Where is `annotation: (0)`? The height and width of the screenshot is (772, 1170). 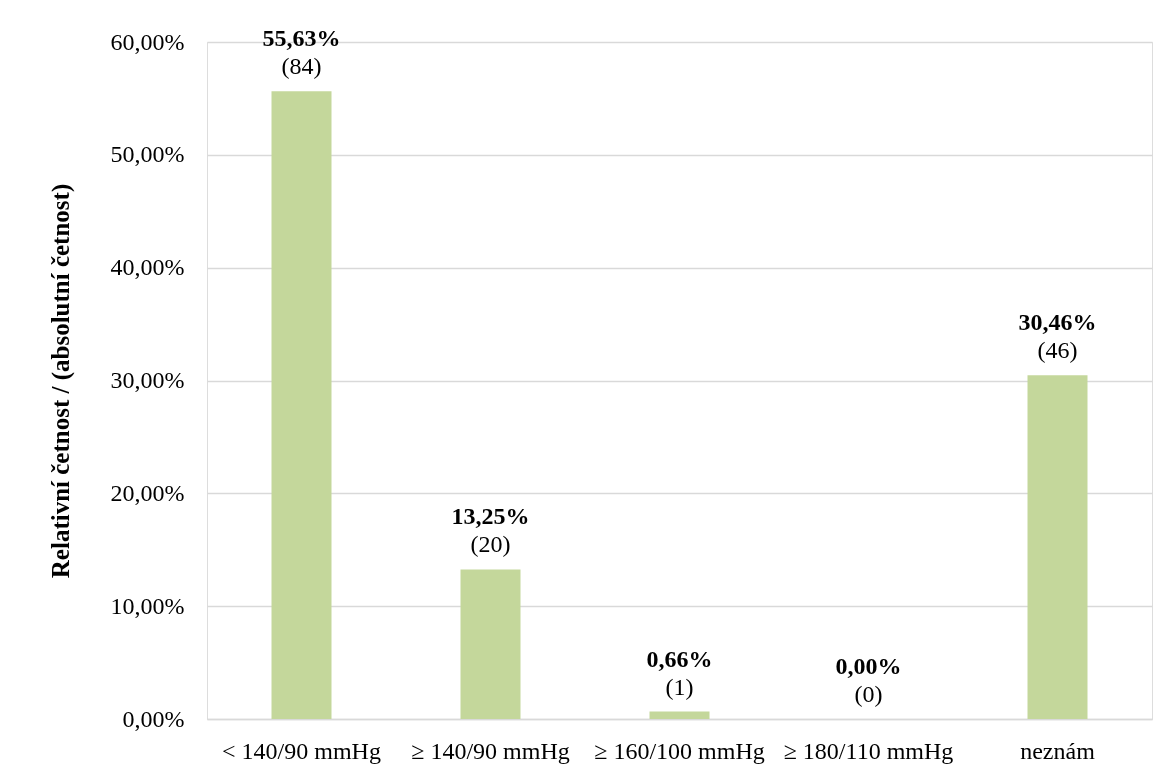 annotation: (0) is located at coordinates (868, 694).